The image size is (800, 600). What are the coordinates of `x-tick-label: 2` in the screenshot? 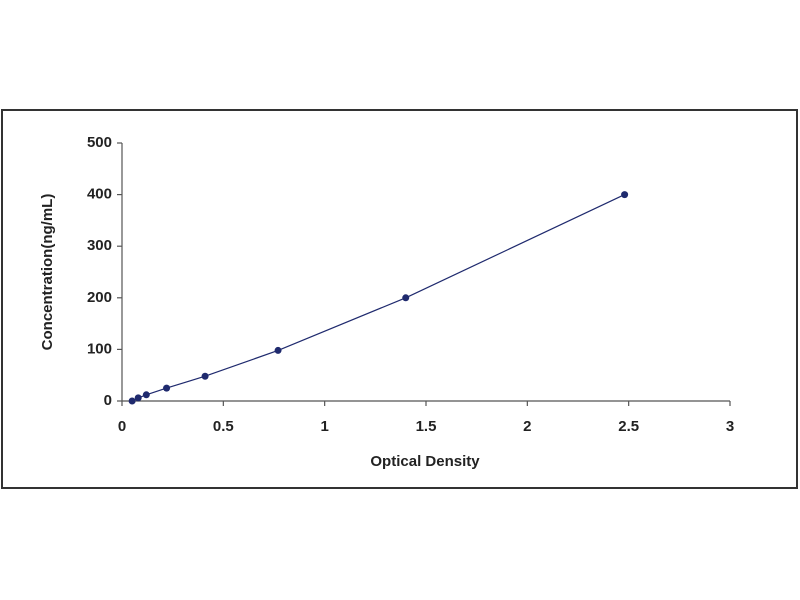 It's located at (527, 426).